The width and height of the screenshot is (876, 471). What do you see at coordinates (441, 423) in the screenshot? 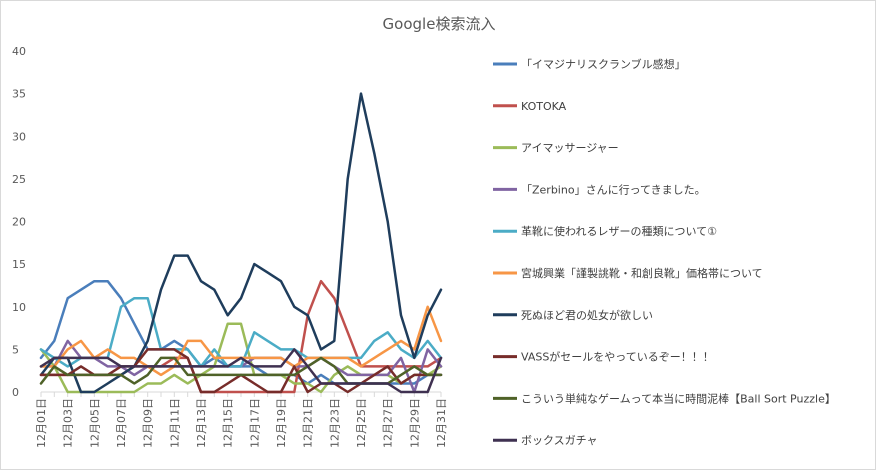
I see `x-tick-label: 12月31日` at bounding box center [441, 423].